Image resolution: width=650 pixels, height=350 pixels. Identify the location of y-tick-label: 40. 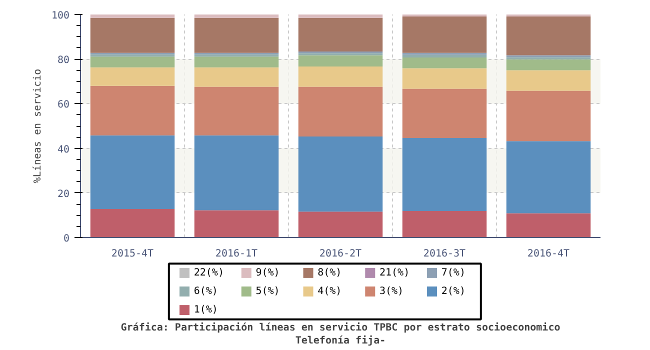
(63, 150).